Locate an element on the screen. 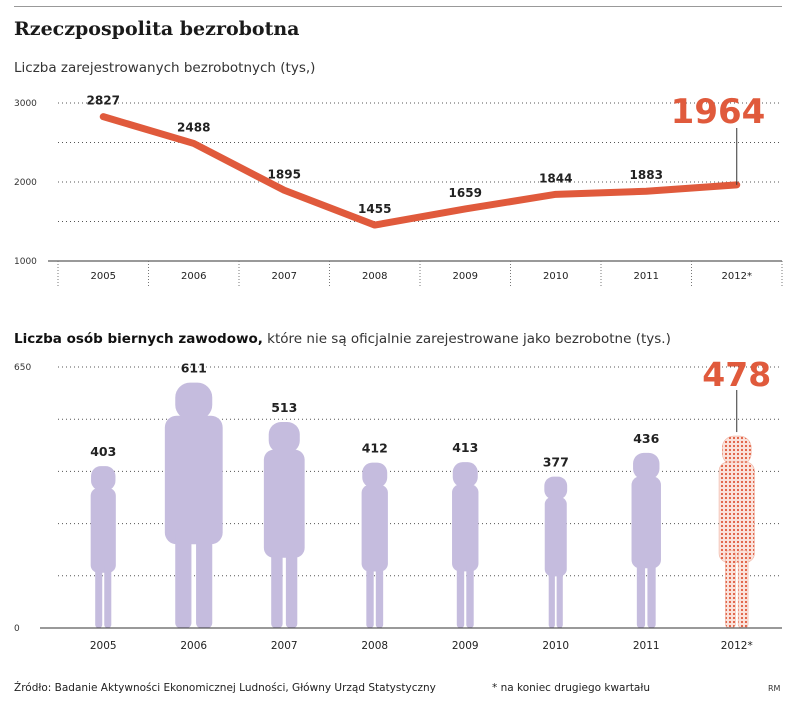 This screenshot has height=705, width=805. bar-x-tick-label: 2005 is located at coordinates (103, 646).